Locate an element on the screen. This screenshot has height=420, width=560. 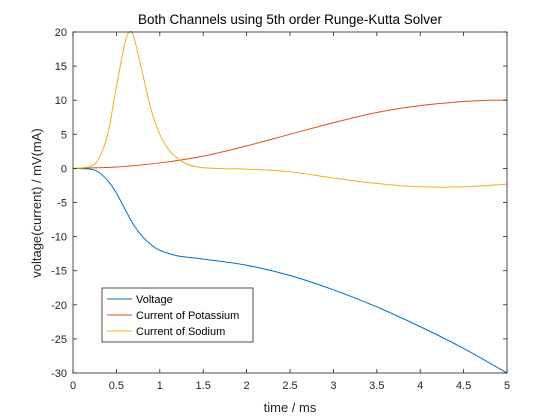
x-tick-label: 3.5 is located at coordinates (376, 386).